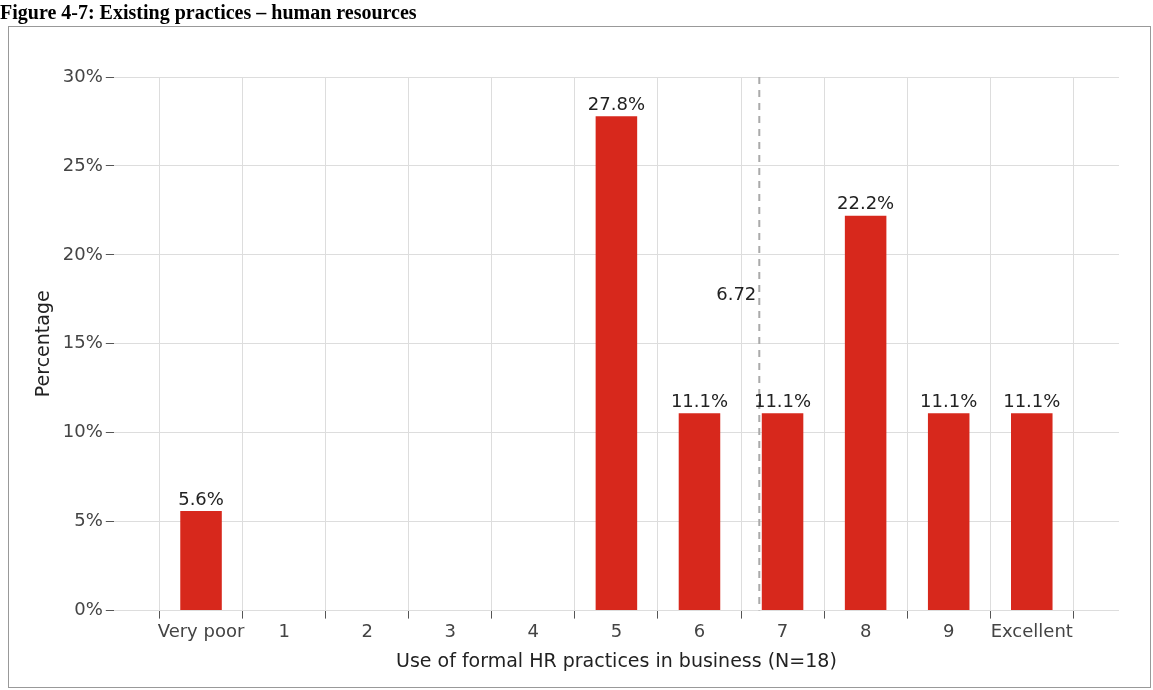 The width and height of the screenshot is (1153, 690). Describe the element at coordinates (1031, 631) in the screenshot. I see `x-tick-label: Excellent` at that location.